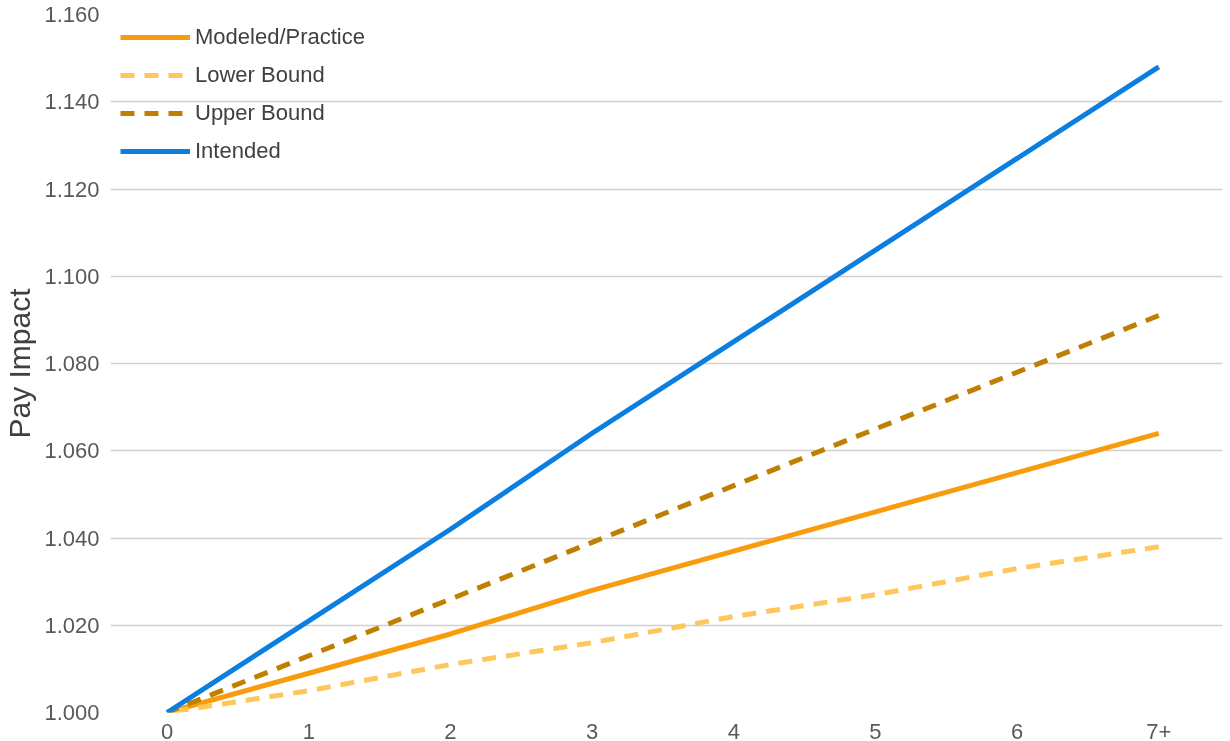 Image resolution: width=1230 pixels, height=741 pixels. What do you see at coordinates (72, 102) in the screenshot?
I see `y-tick-label: 1.140` at bounding box center [72, 102].